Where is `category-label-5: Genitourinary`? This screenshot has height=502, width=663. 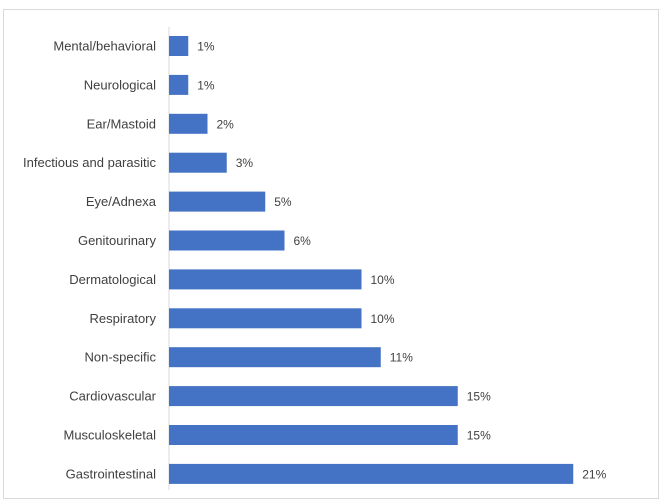 category-label-5: Genitourinary is located at coordinates (117, 240).